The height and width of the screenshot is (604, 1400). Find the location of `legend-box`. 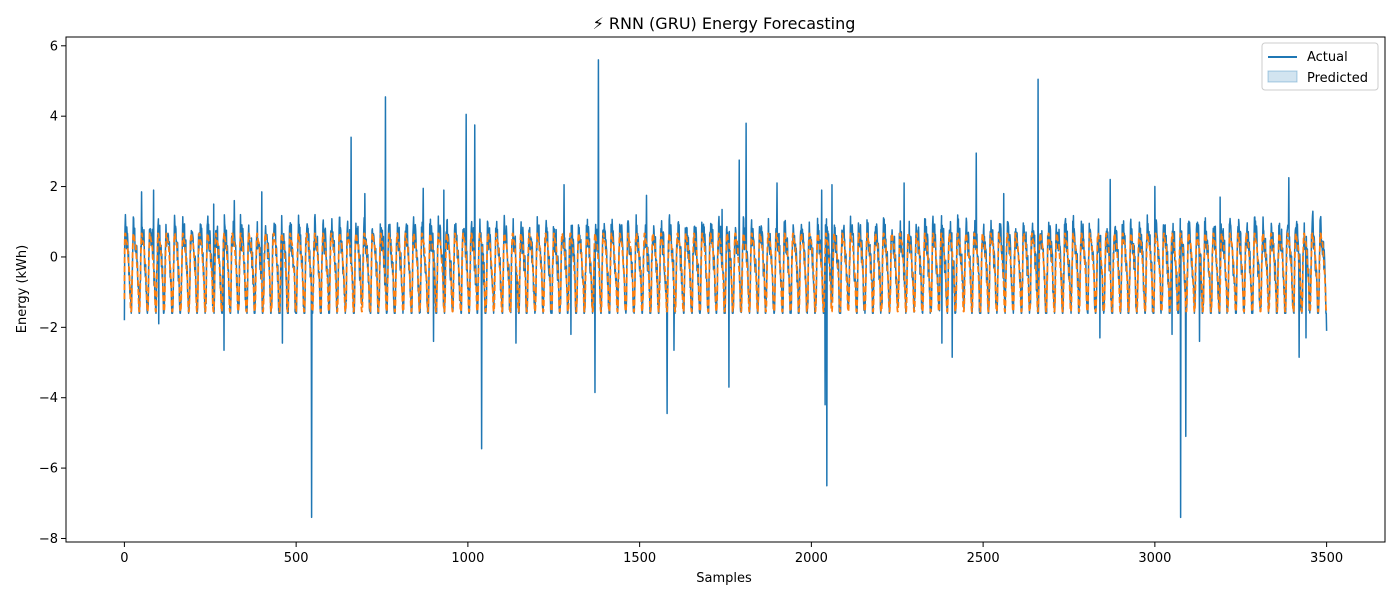

legend-box is located at coordinates (1320, 66).